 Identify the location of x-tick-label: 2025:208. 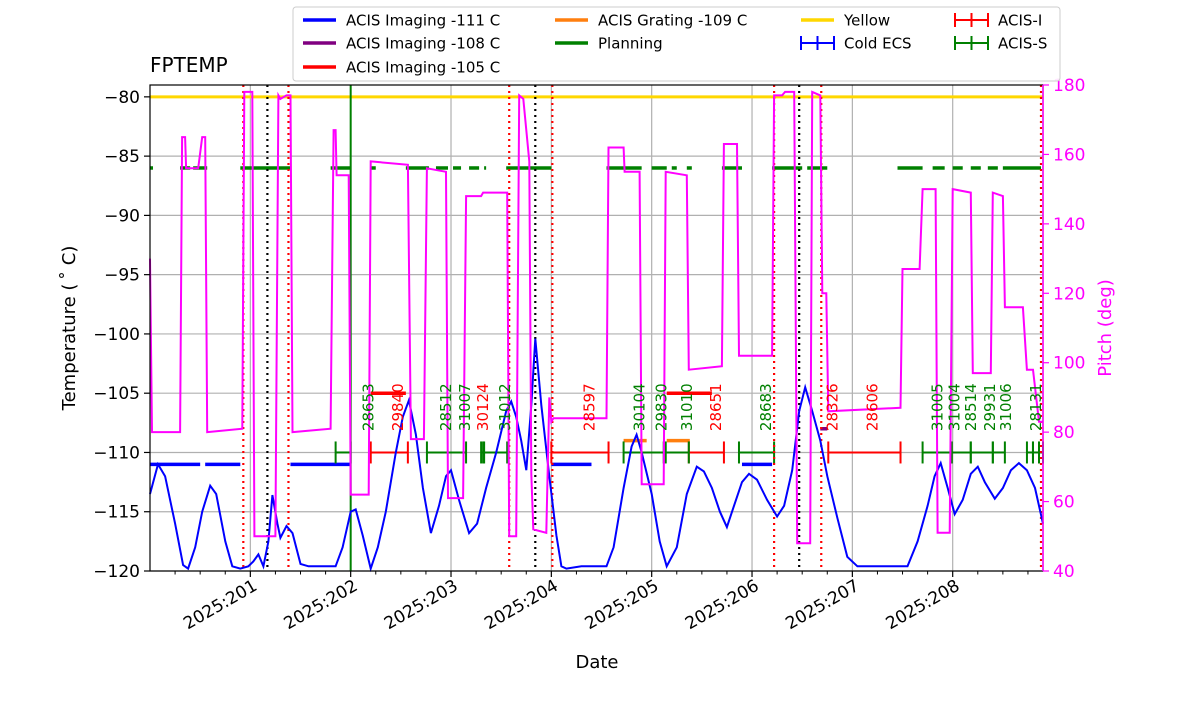
(923, 605).